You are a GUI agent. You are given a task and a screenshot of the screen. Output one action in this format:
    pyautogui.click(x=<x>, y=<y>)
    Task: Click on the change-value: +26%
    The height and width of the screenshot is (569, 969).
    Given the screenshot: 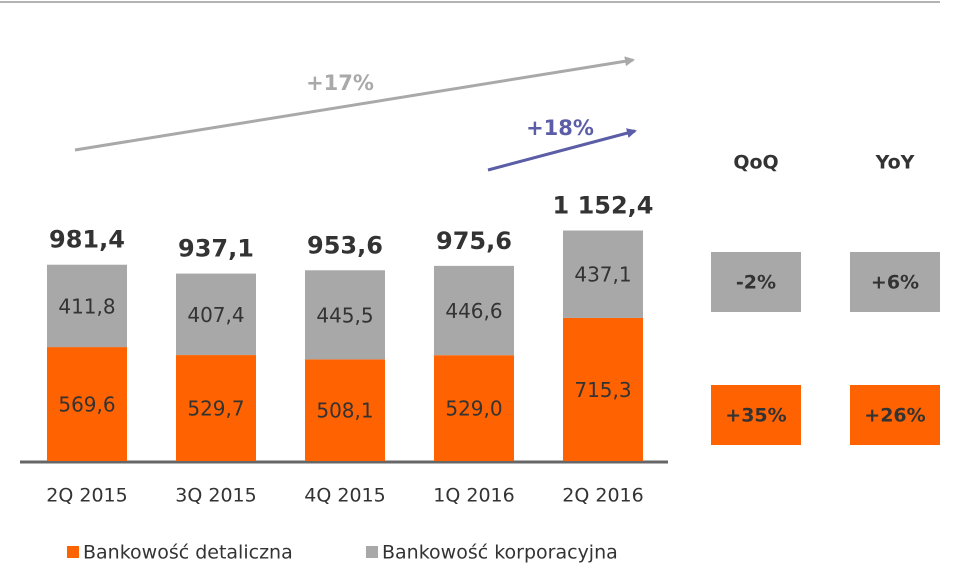 What is the action you would take?
    pyautogui.click(x=894, y=416)
    